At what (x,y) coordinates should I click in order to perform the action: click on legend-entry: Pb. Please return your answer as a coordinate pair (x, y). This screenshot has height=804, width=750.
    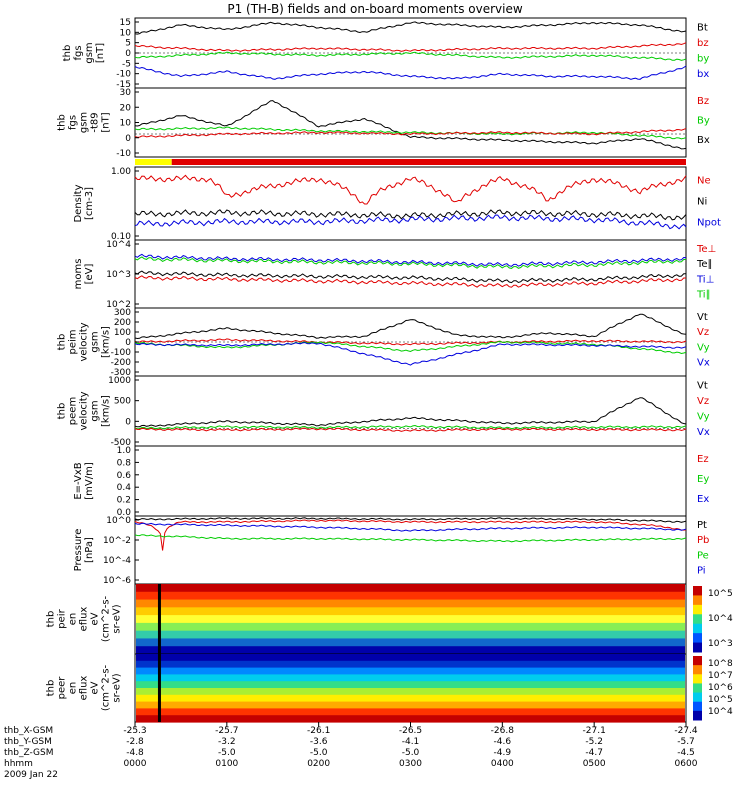
    Looking at the image, I should click on (703, 540).